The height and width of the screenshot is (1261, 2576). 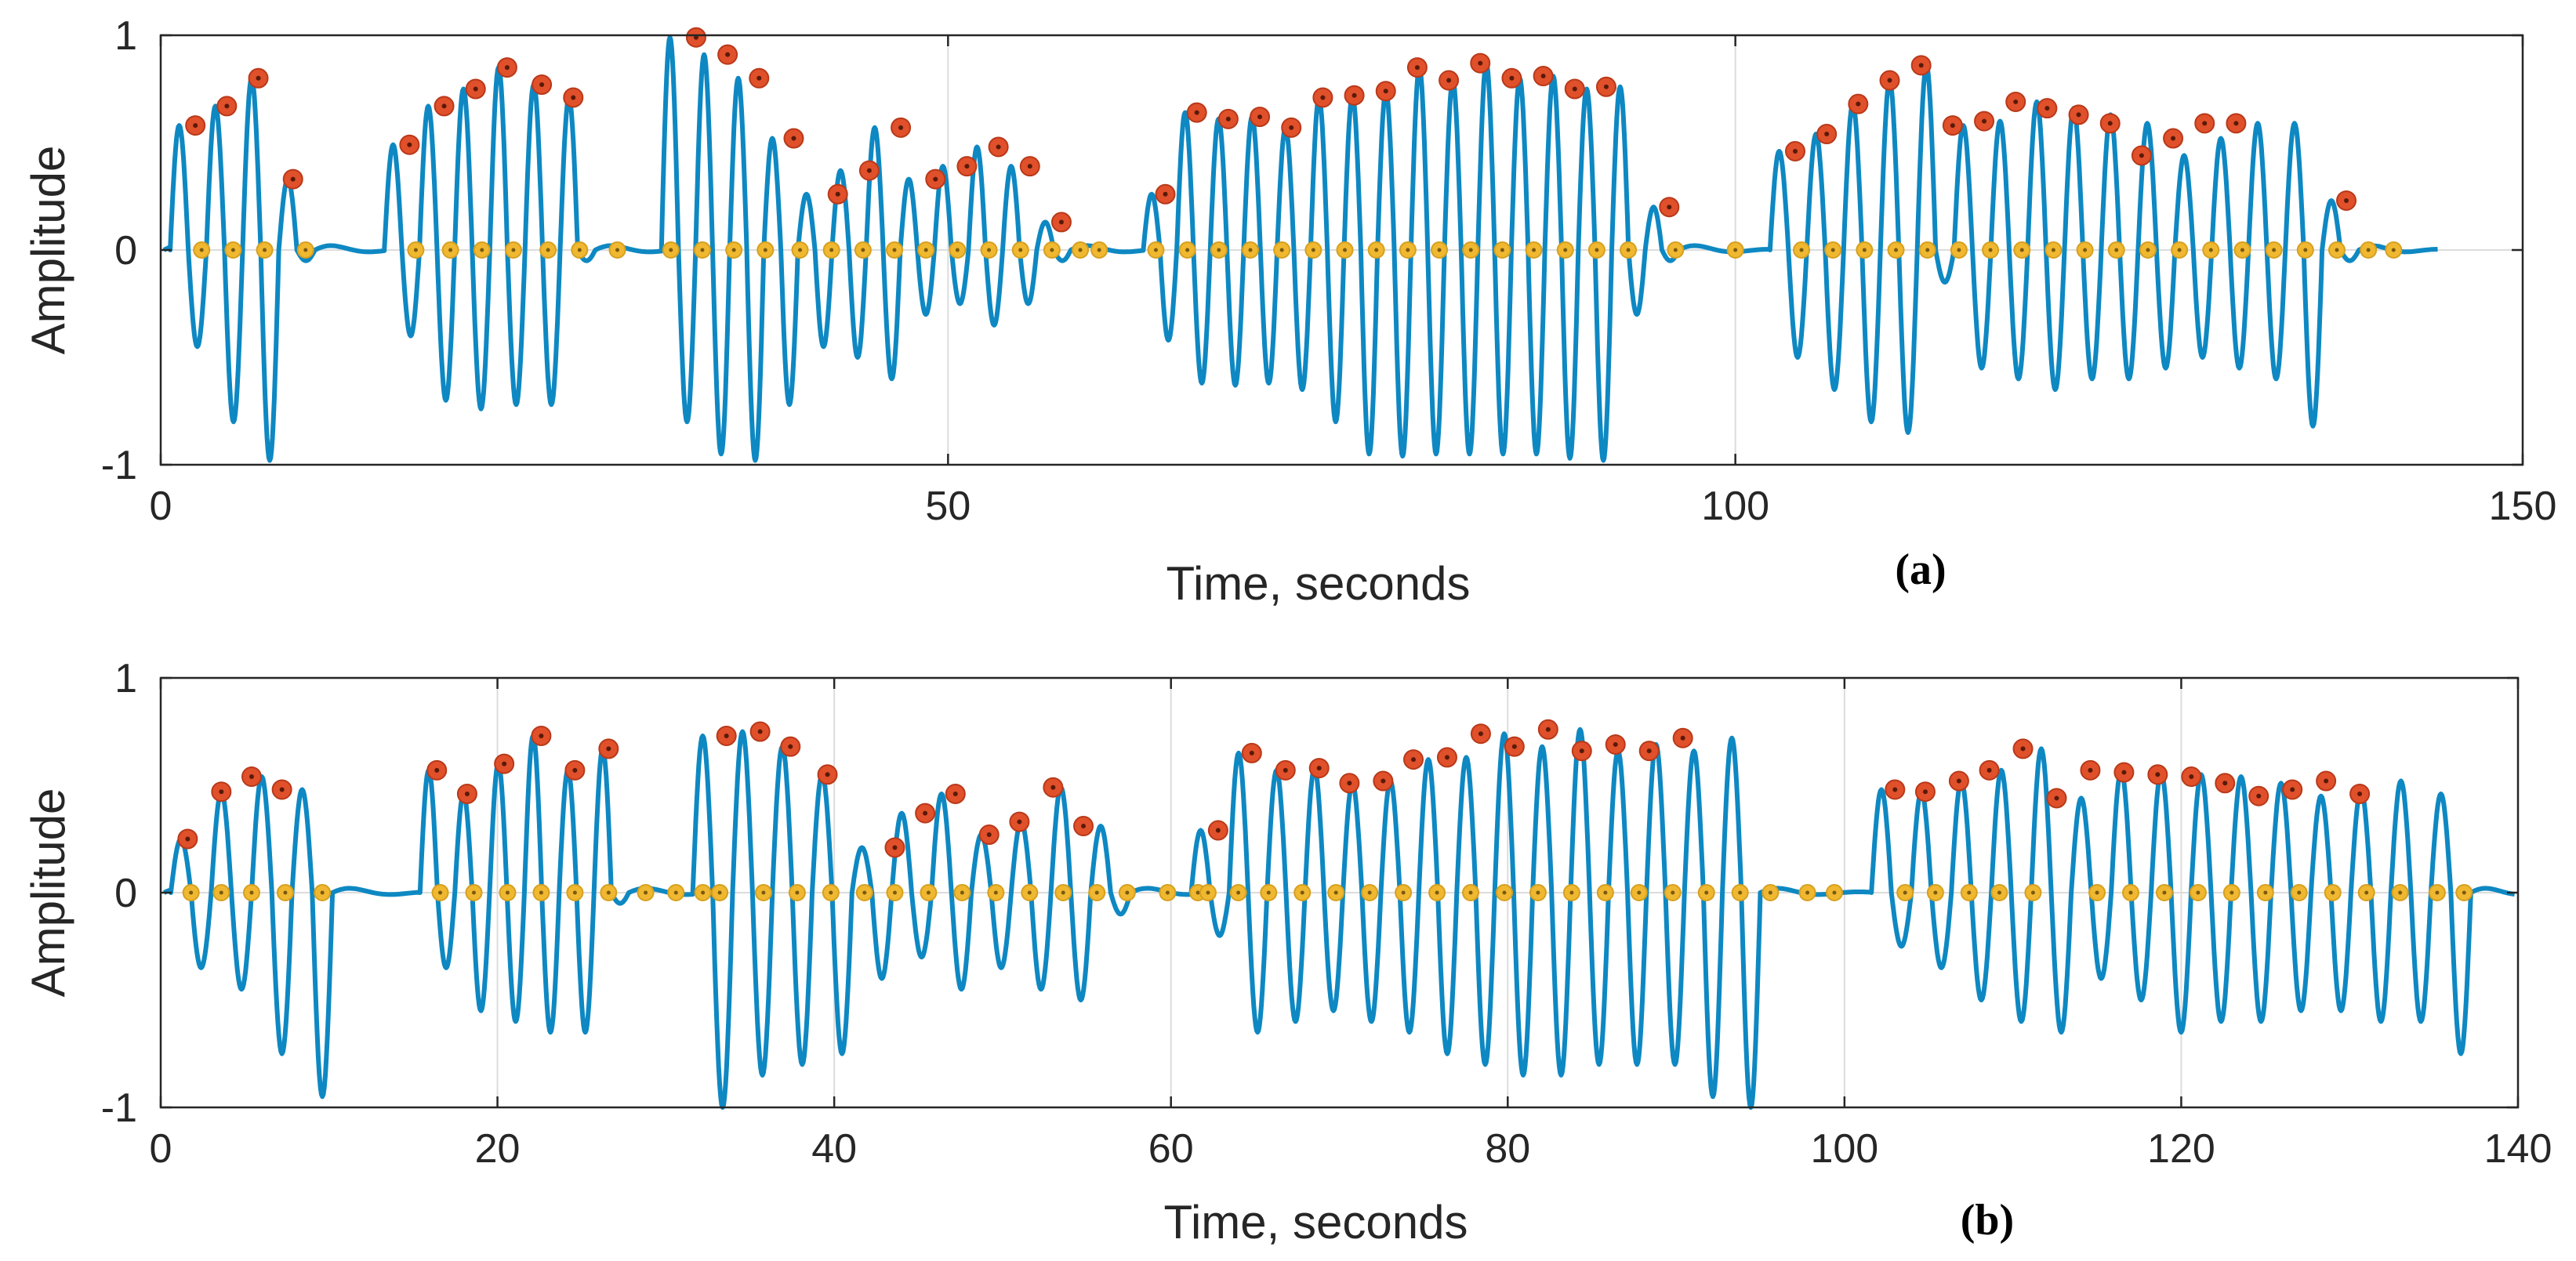 I want to click on x-tick-label: 120, so click(x=2181, y=1149).